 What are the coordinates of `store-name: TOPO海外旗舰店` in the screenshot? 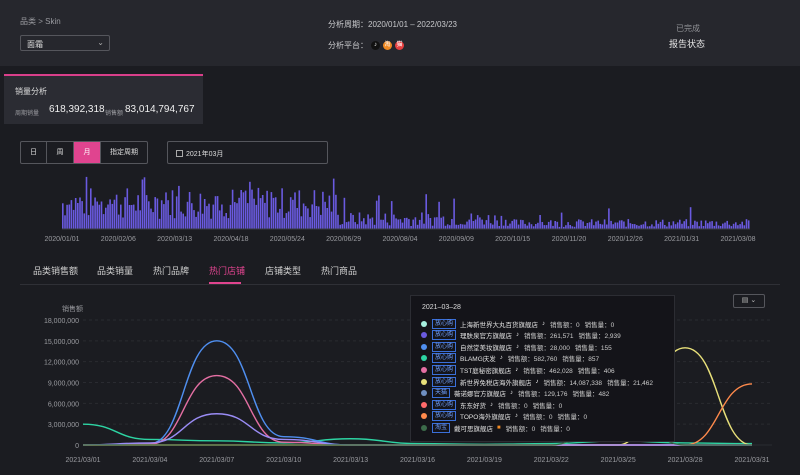 It's located at (485, 418).